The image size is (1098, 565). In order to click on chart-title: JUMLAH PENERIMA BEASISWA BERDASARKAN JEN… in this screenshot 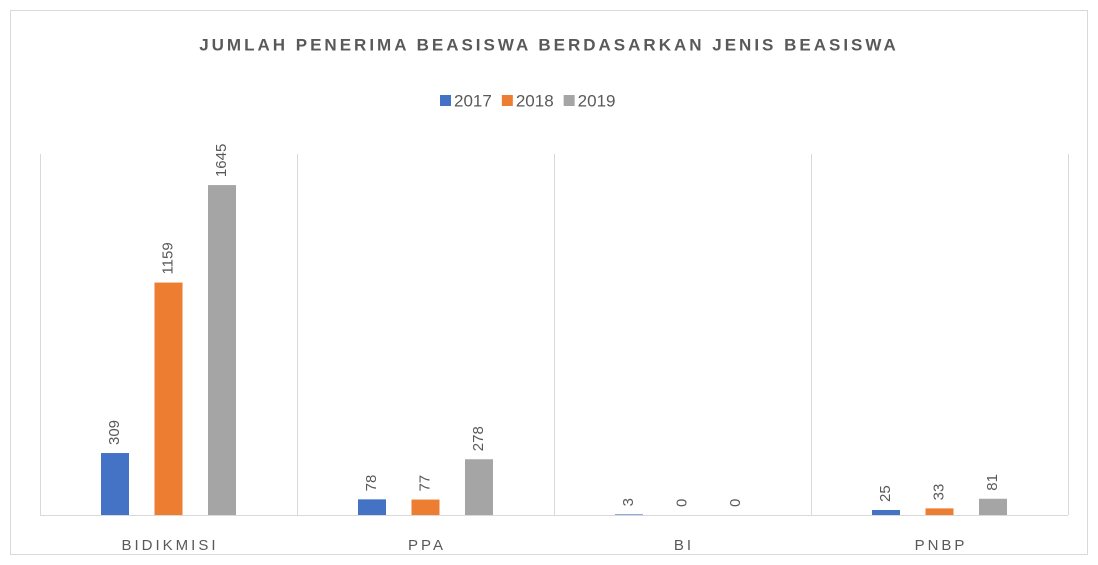, I will do `click(549, 44)`.